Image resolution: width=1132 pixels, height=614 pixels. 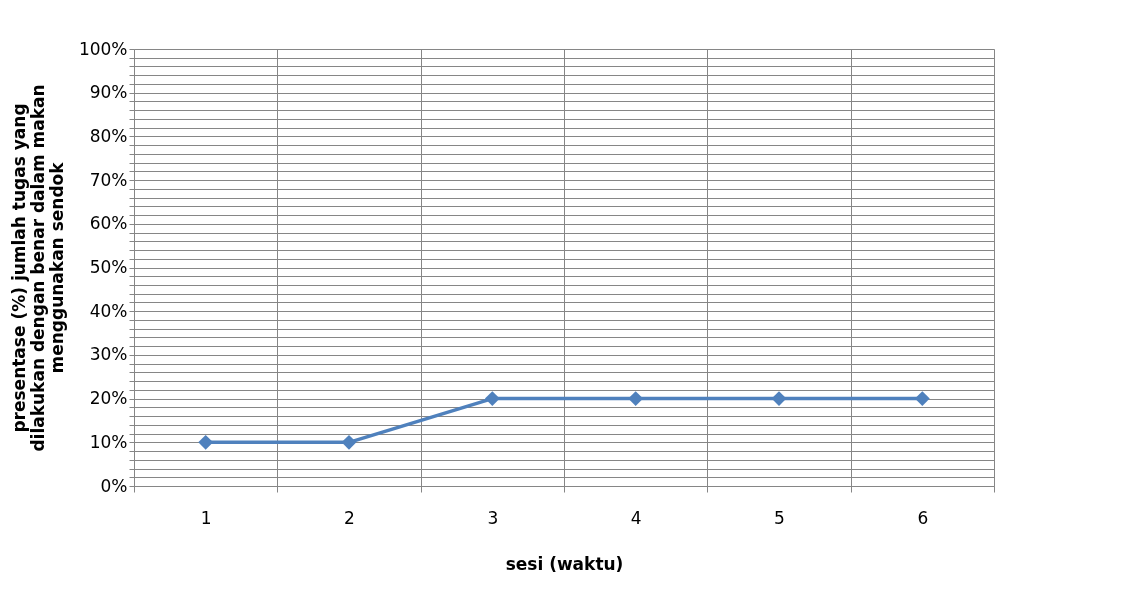 I want to click on y-tick-label: 10%, so click(x=108, y=441).